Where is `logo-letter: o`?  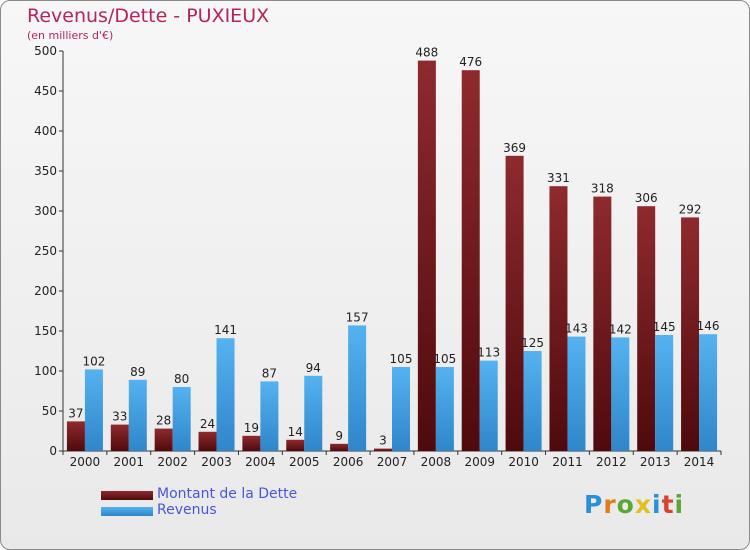 logo-letter: o is located at coordinates (625, 504).